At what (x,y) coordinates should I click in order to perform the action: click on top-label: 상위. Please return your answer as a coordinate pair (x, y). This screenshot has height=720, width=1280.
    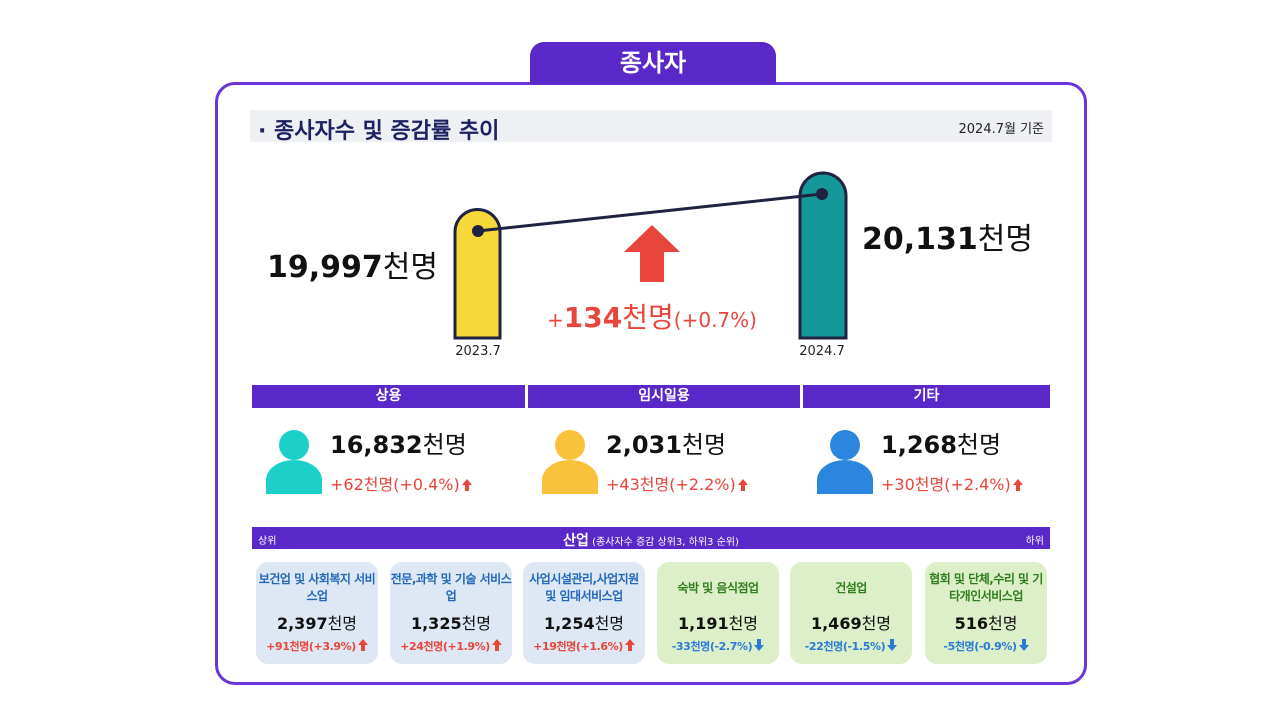
    Looking at the image, I should click on (267, 541).